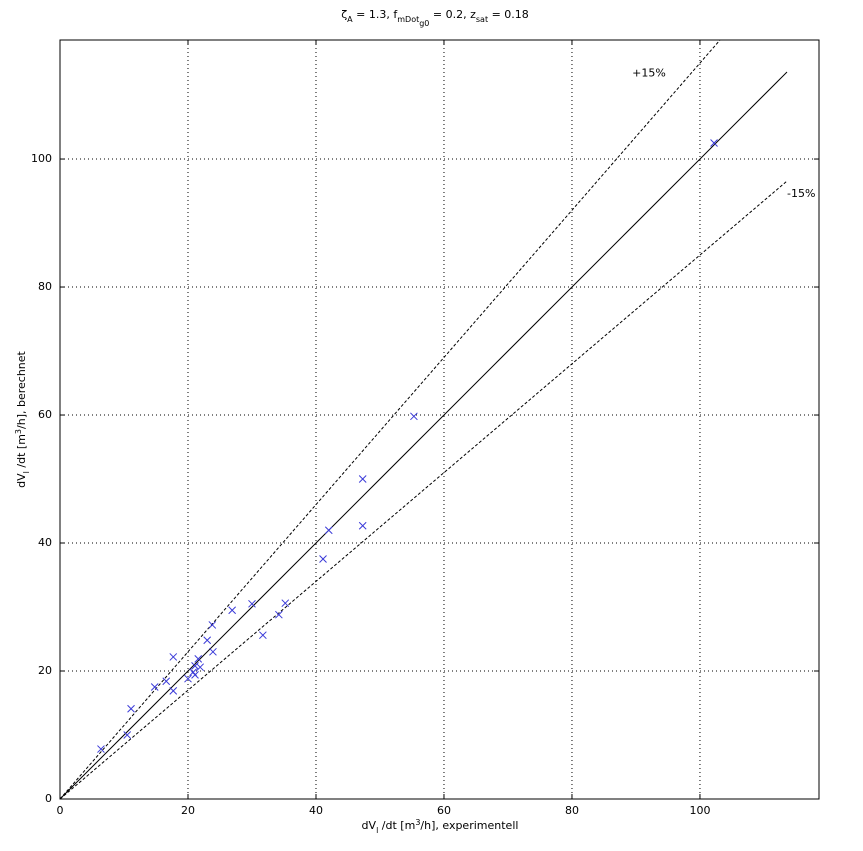  What do you see at coordinates (376, 14) in the screenshot?
I see `chart-title-part: = 1.3, f` at bounding box center [376, 14].